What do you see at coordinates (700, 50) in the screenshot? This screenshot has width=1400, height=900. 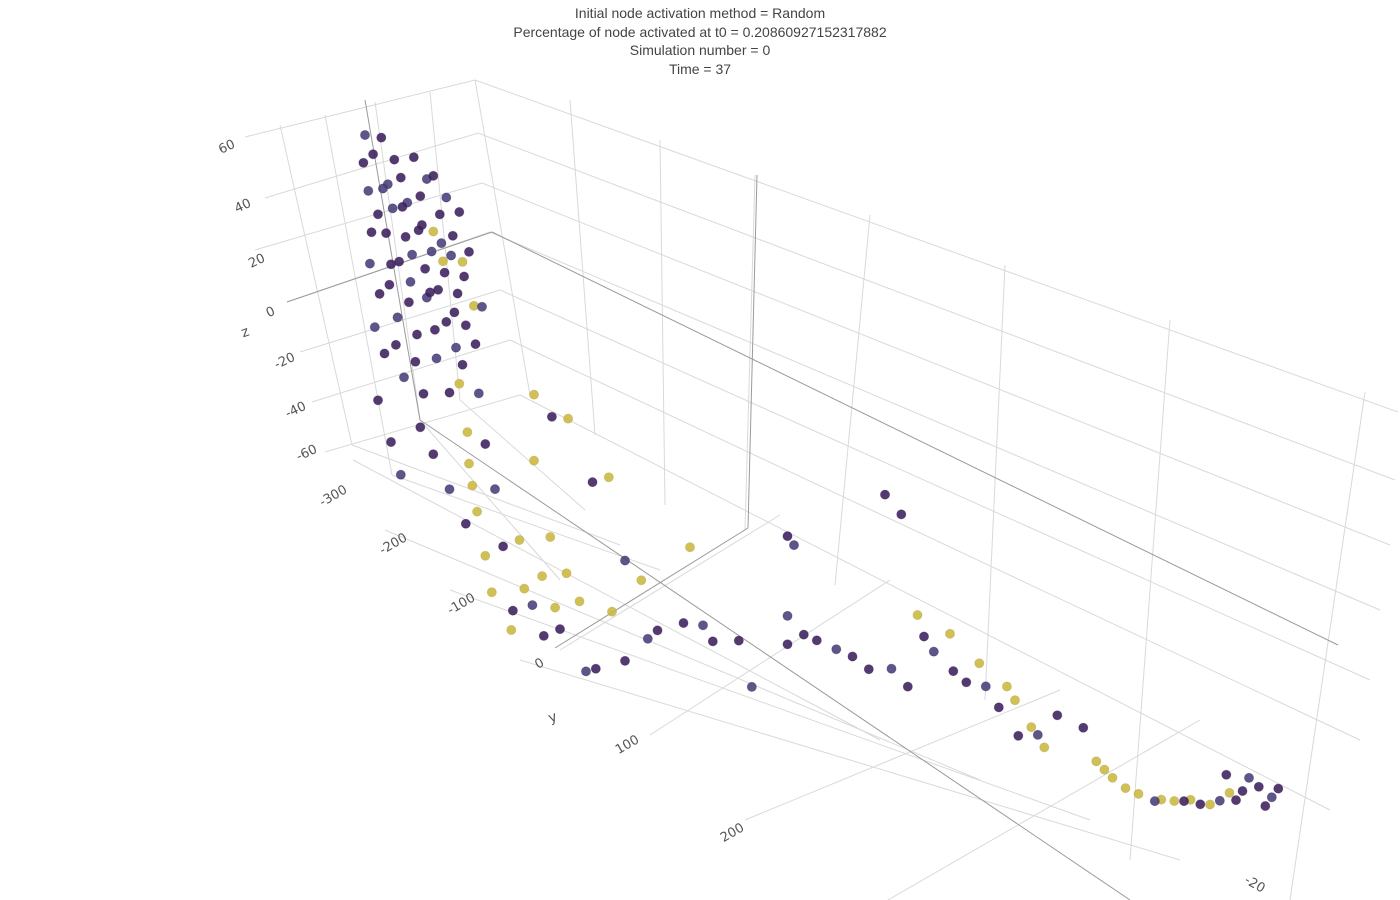 I see `title-line-simulation: Simulation number = 0` at bounding box center [700, 50].